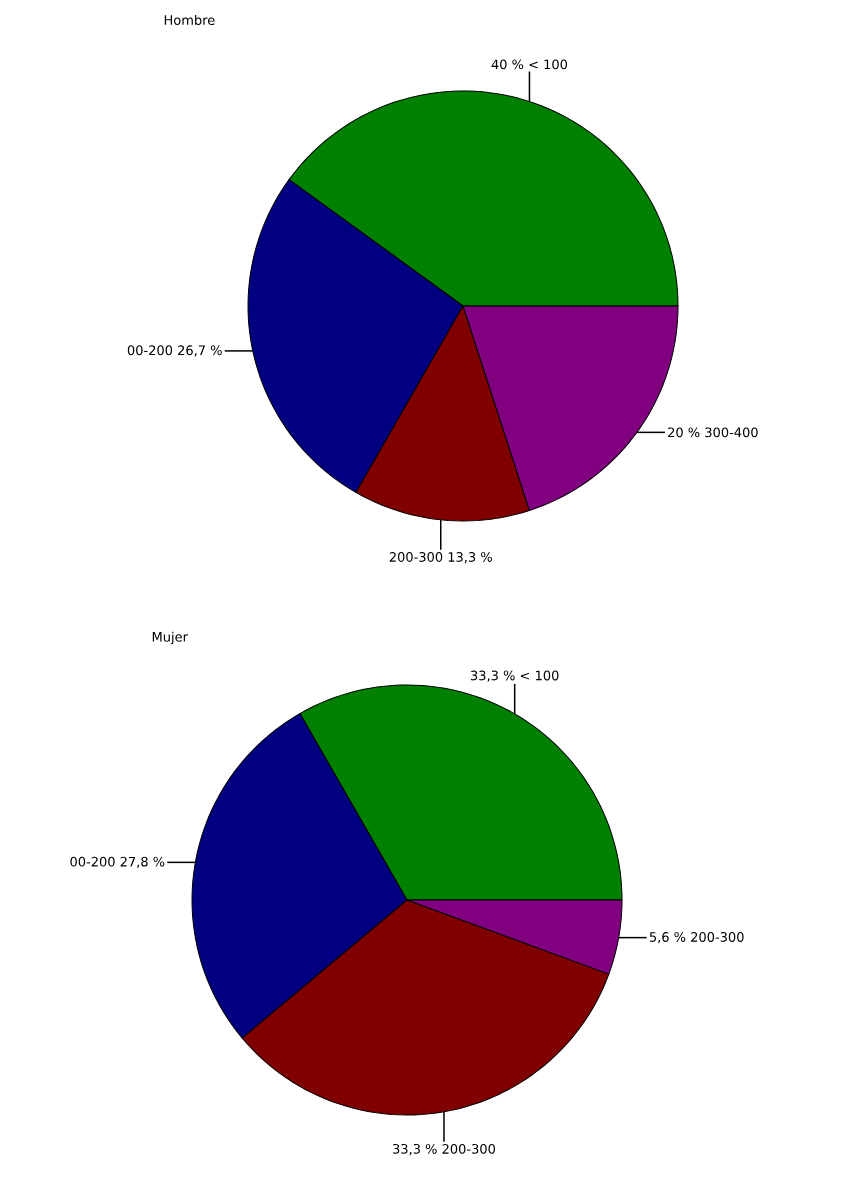 The width and height of the screenshot is (846, 1180). What do you see at coordinates (529, 64) in the screenshot?
I see `slice-label: 40 % < 100` at bounding box center [529, 64].